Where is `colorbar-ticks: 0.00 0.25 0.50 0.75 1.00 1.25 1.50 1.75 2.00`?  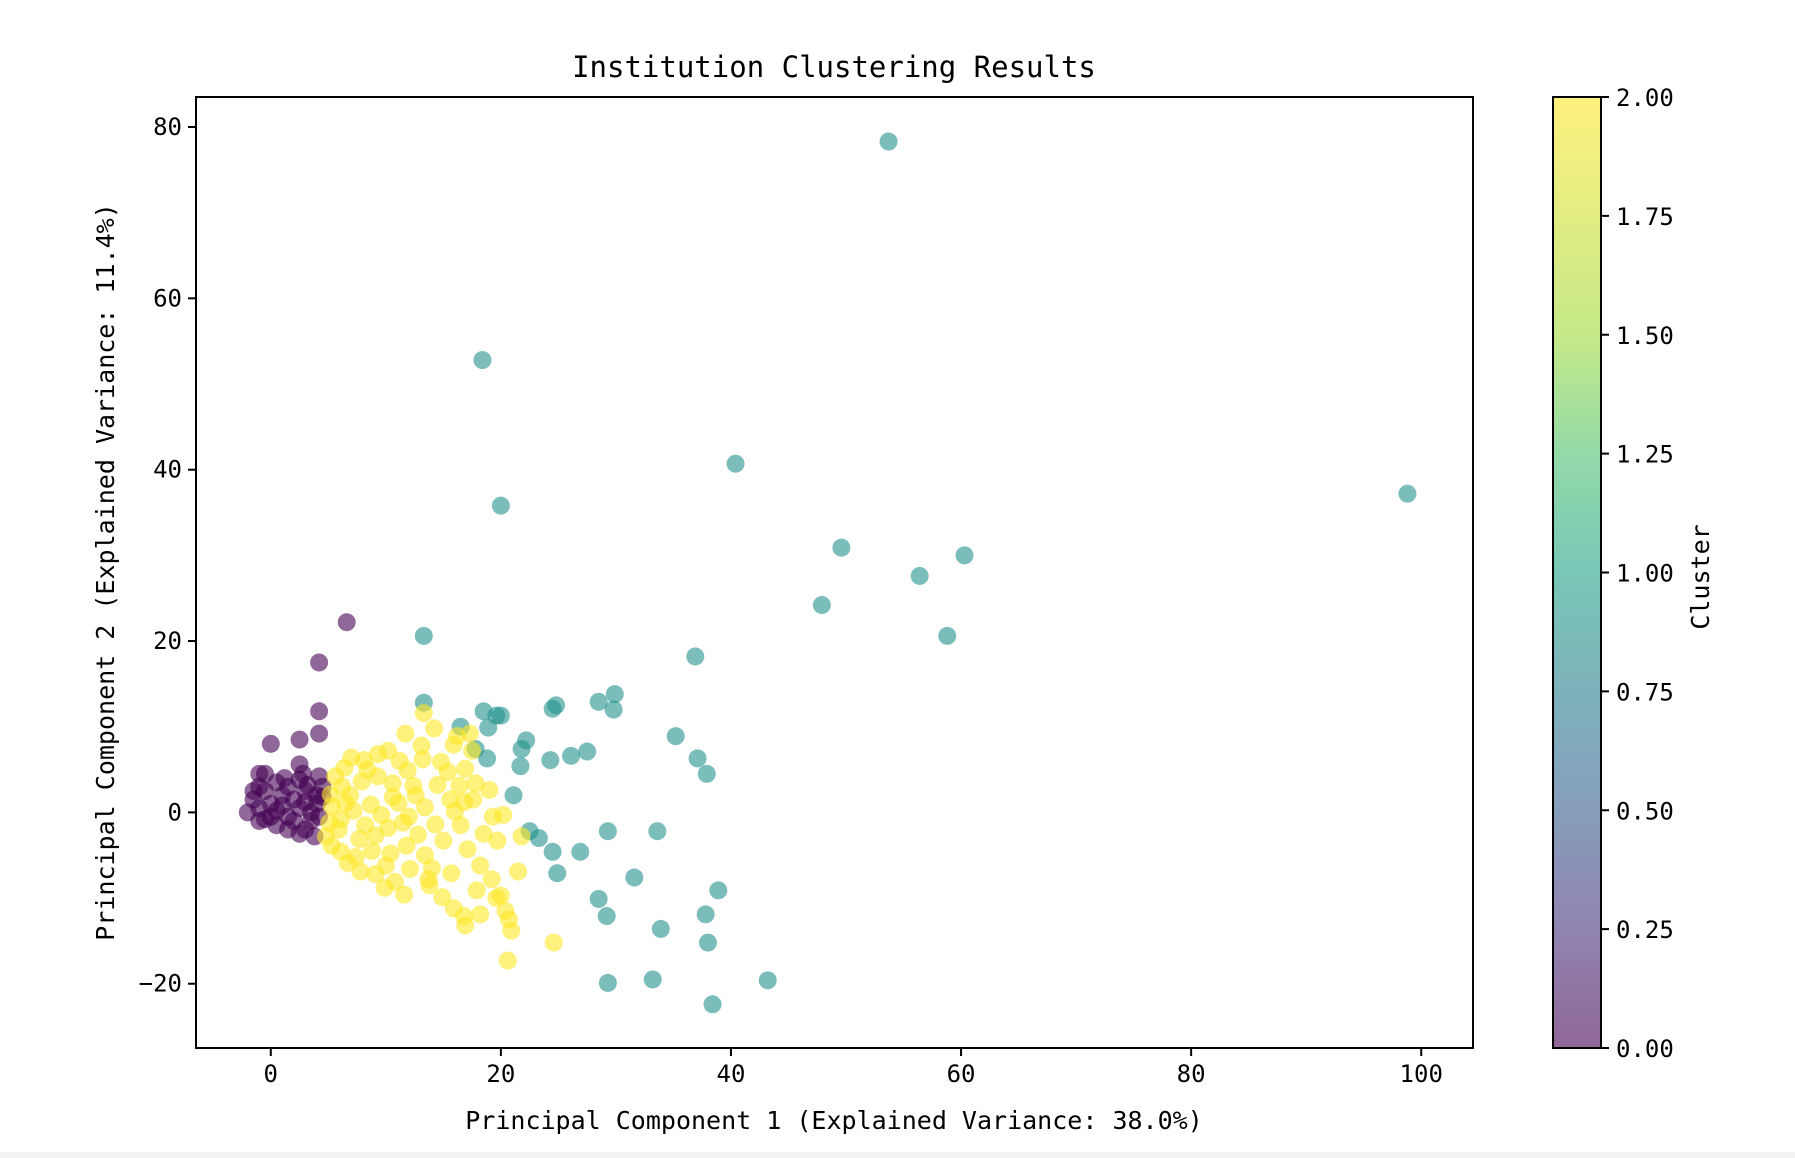
colorbar-ticks: 0.00 0.25 0.50 0.75 1.00 1.25 1.50 1.75 2.00 is located at coordinates (1637, 573).